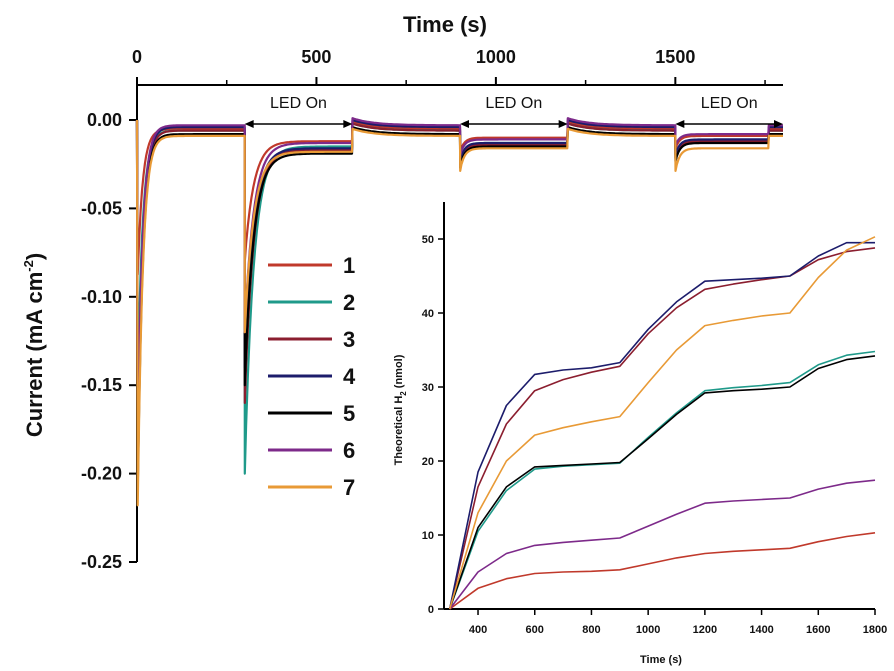 This screenshot has height=671, width=894. I want to click on inset-x-tick-label: 1000, so click(648, 630).